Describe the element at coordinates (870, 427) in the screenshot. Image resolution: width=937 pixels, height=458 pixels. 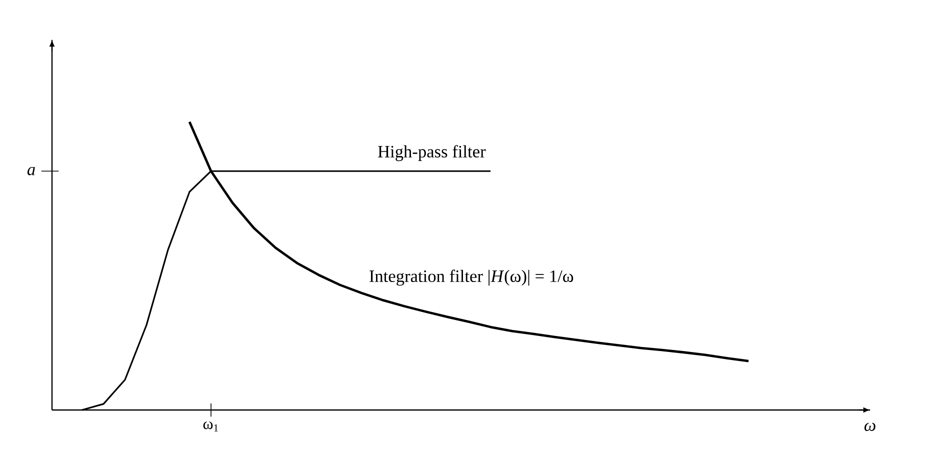
I see `text: ω` at that location.